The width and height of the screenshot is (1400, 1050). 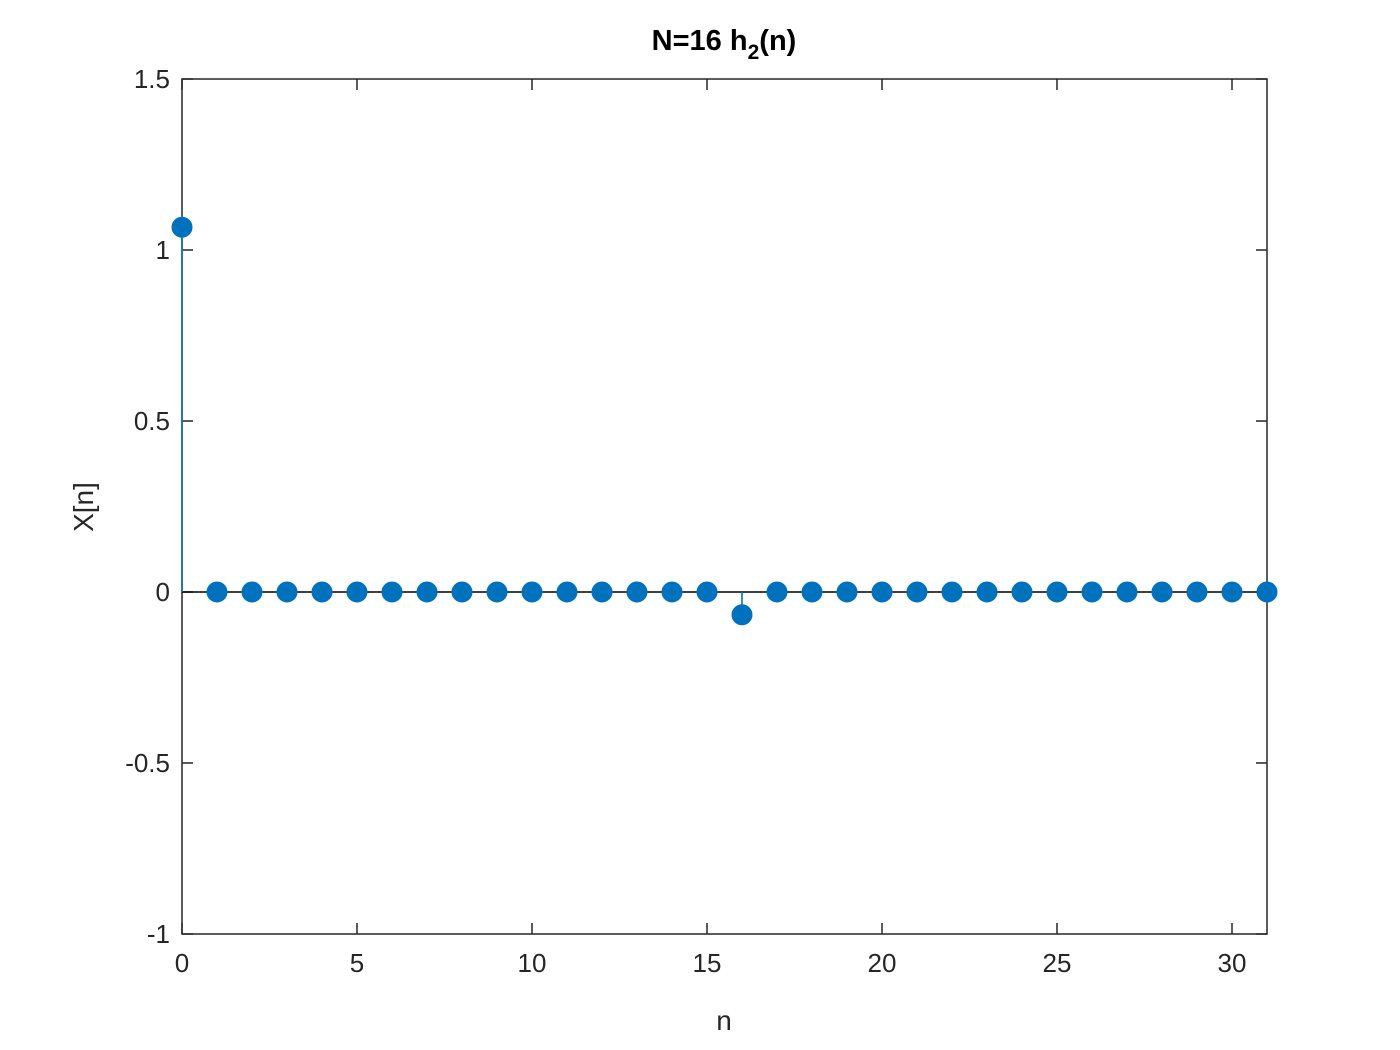 What do you see at coordinates (724, 1020) in the screenshot?
I see `x-axis-label: n` at bounding box center [724, 1020].